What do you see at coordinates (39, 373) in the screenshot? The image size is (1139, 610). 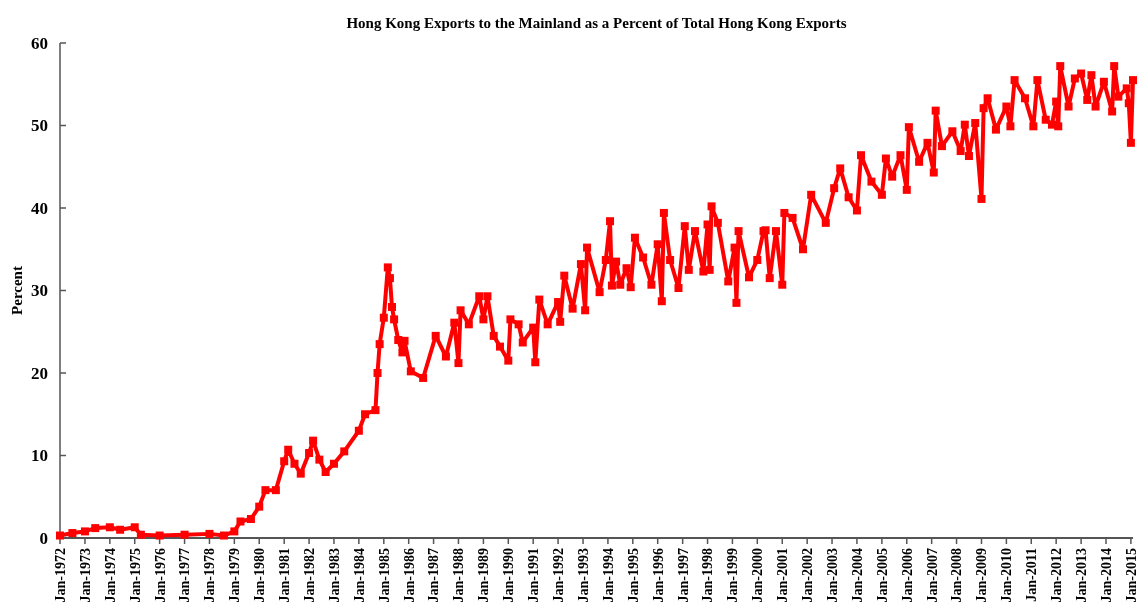 I see `y-tick-label: 20` at bounding box center [39, 373].